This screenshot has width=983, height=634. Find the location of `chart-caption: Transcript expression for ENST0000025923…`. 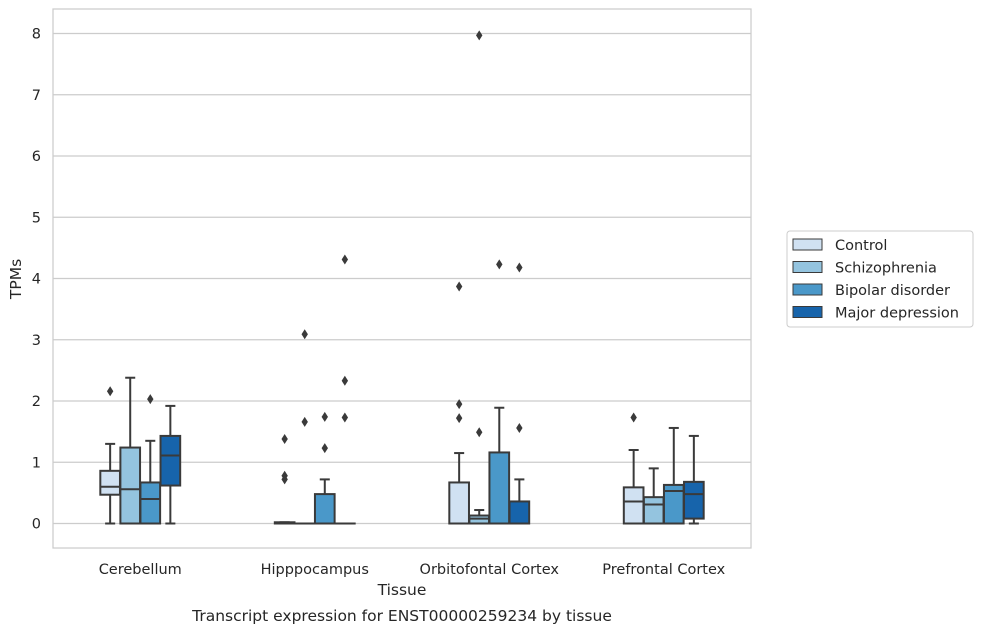

chart-caption: Transcript expression for ENST0000025923… is located at coordinates (401, 616).